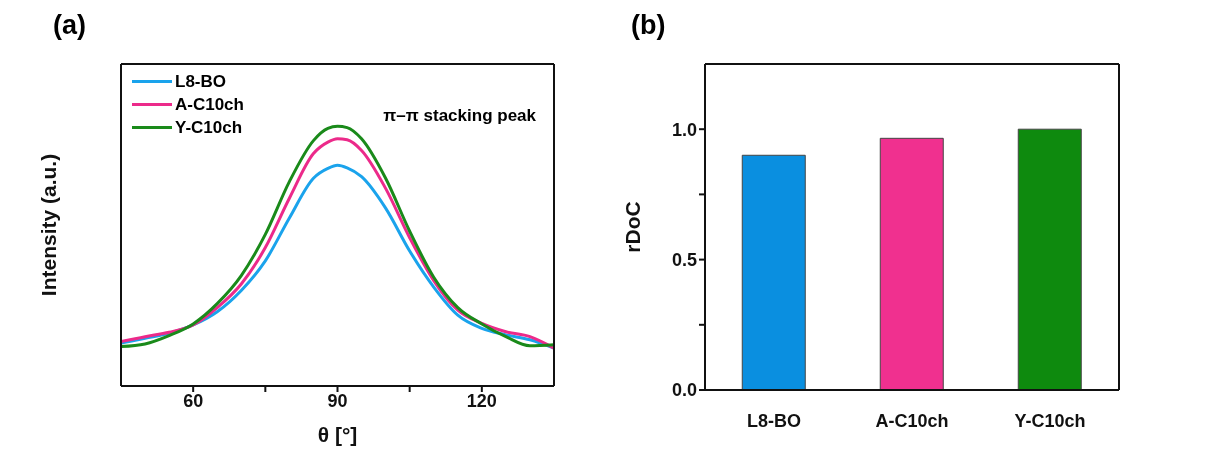  What do you see at coordinates (684, 129) in the screenshot?
I see `y-tick-label: 1.0` at bounding box center [684, 129].